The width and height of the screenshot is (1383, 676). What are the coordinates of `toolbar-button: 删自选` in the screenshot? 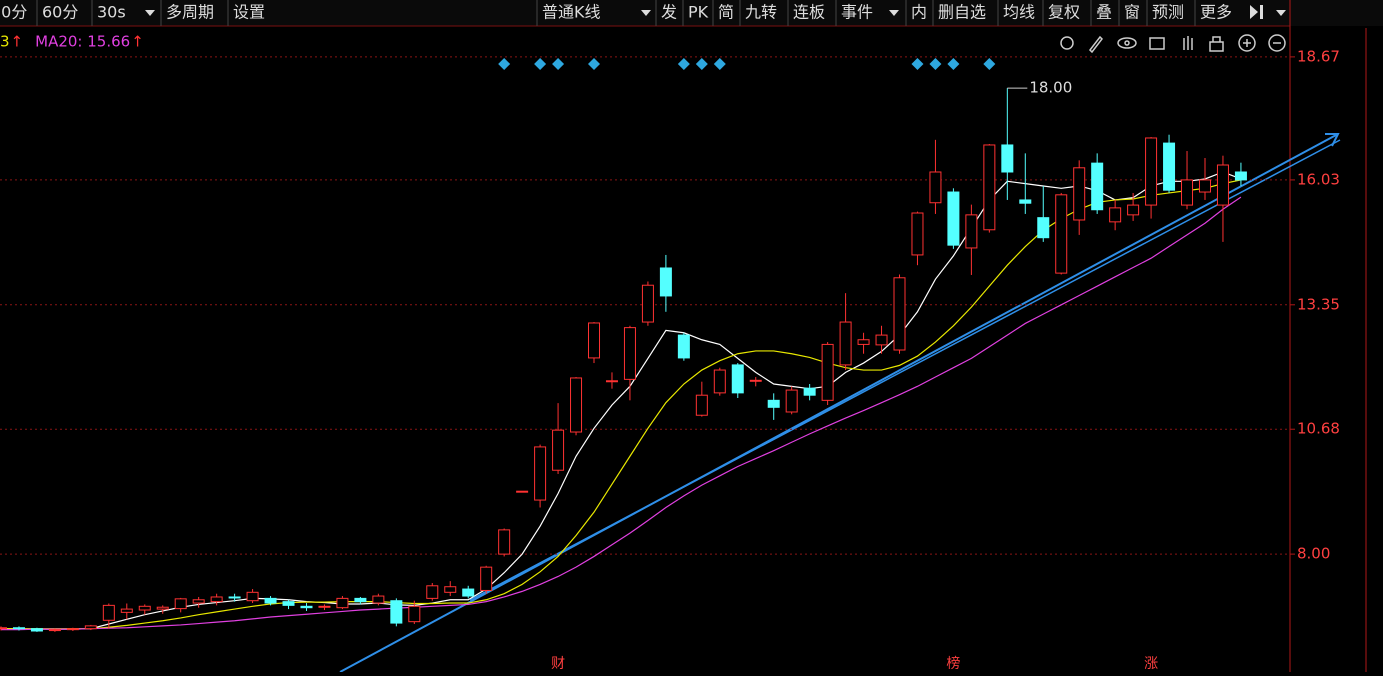 It's located at (962, 12).